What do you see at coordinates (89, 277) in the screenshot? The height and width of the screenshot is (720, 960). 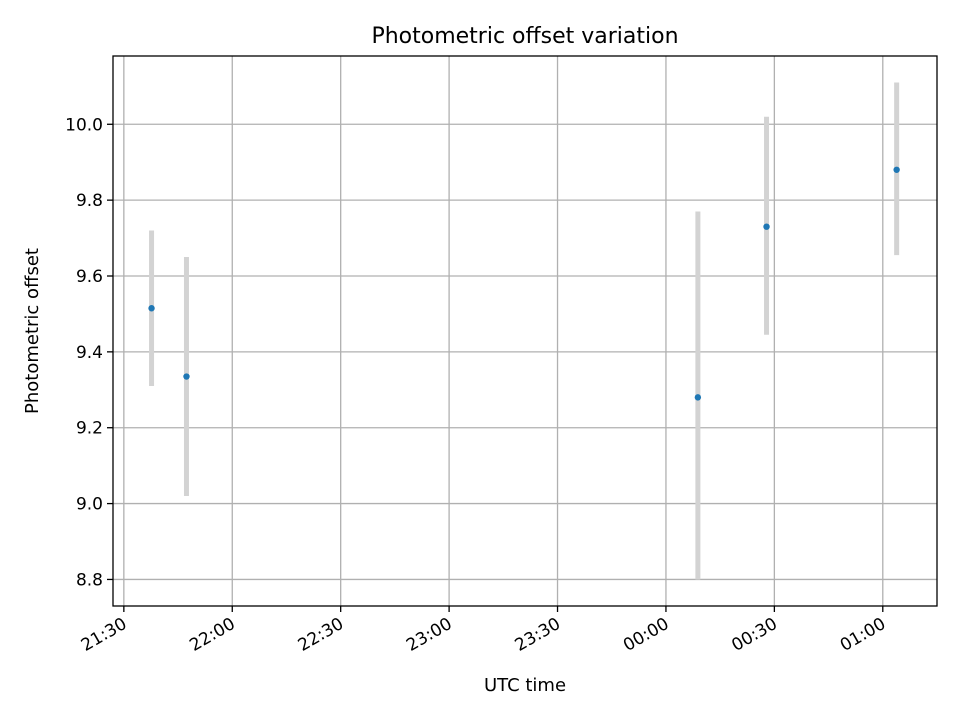 I see `y-tick-label: 9.6` at bounding box center [89, 277].